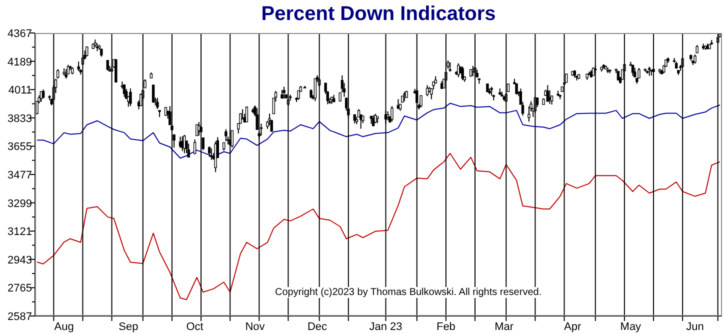  What do you see at coordinates (20, 62) in the screenshot?
I see `y-tick-label: 4189` at bounding box center [20, 62].